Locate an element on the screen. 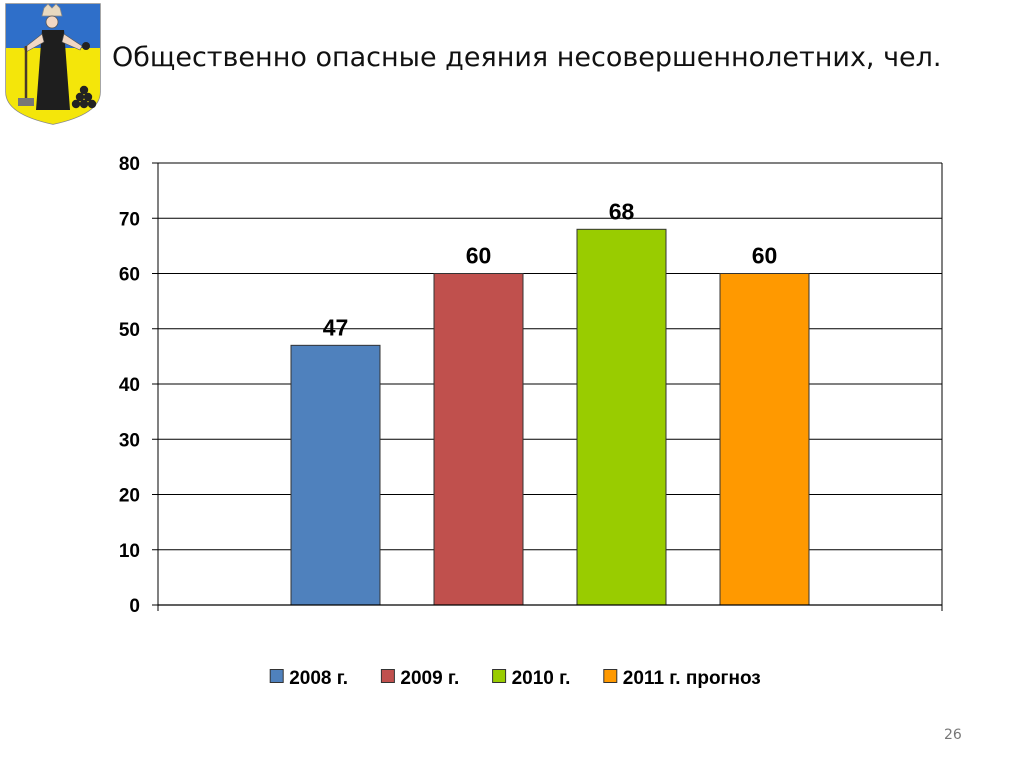 The image size is (1024, 768). legend-label: 2011 г. прогноз is located at coordinates (692, 678).